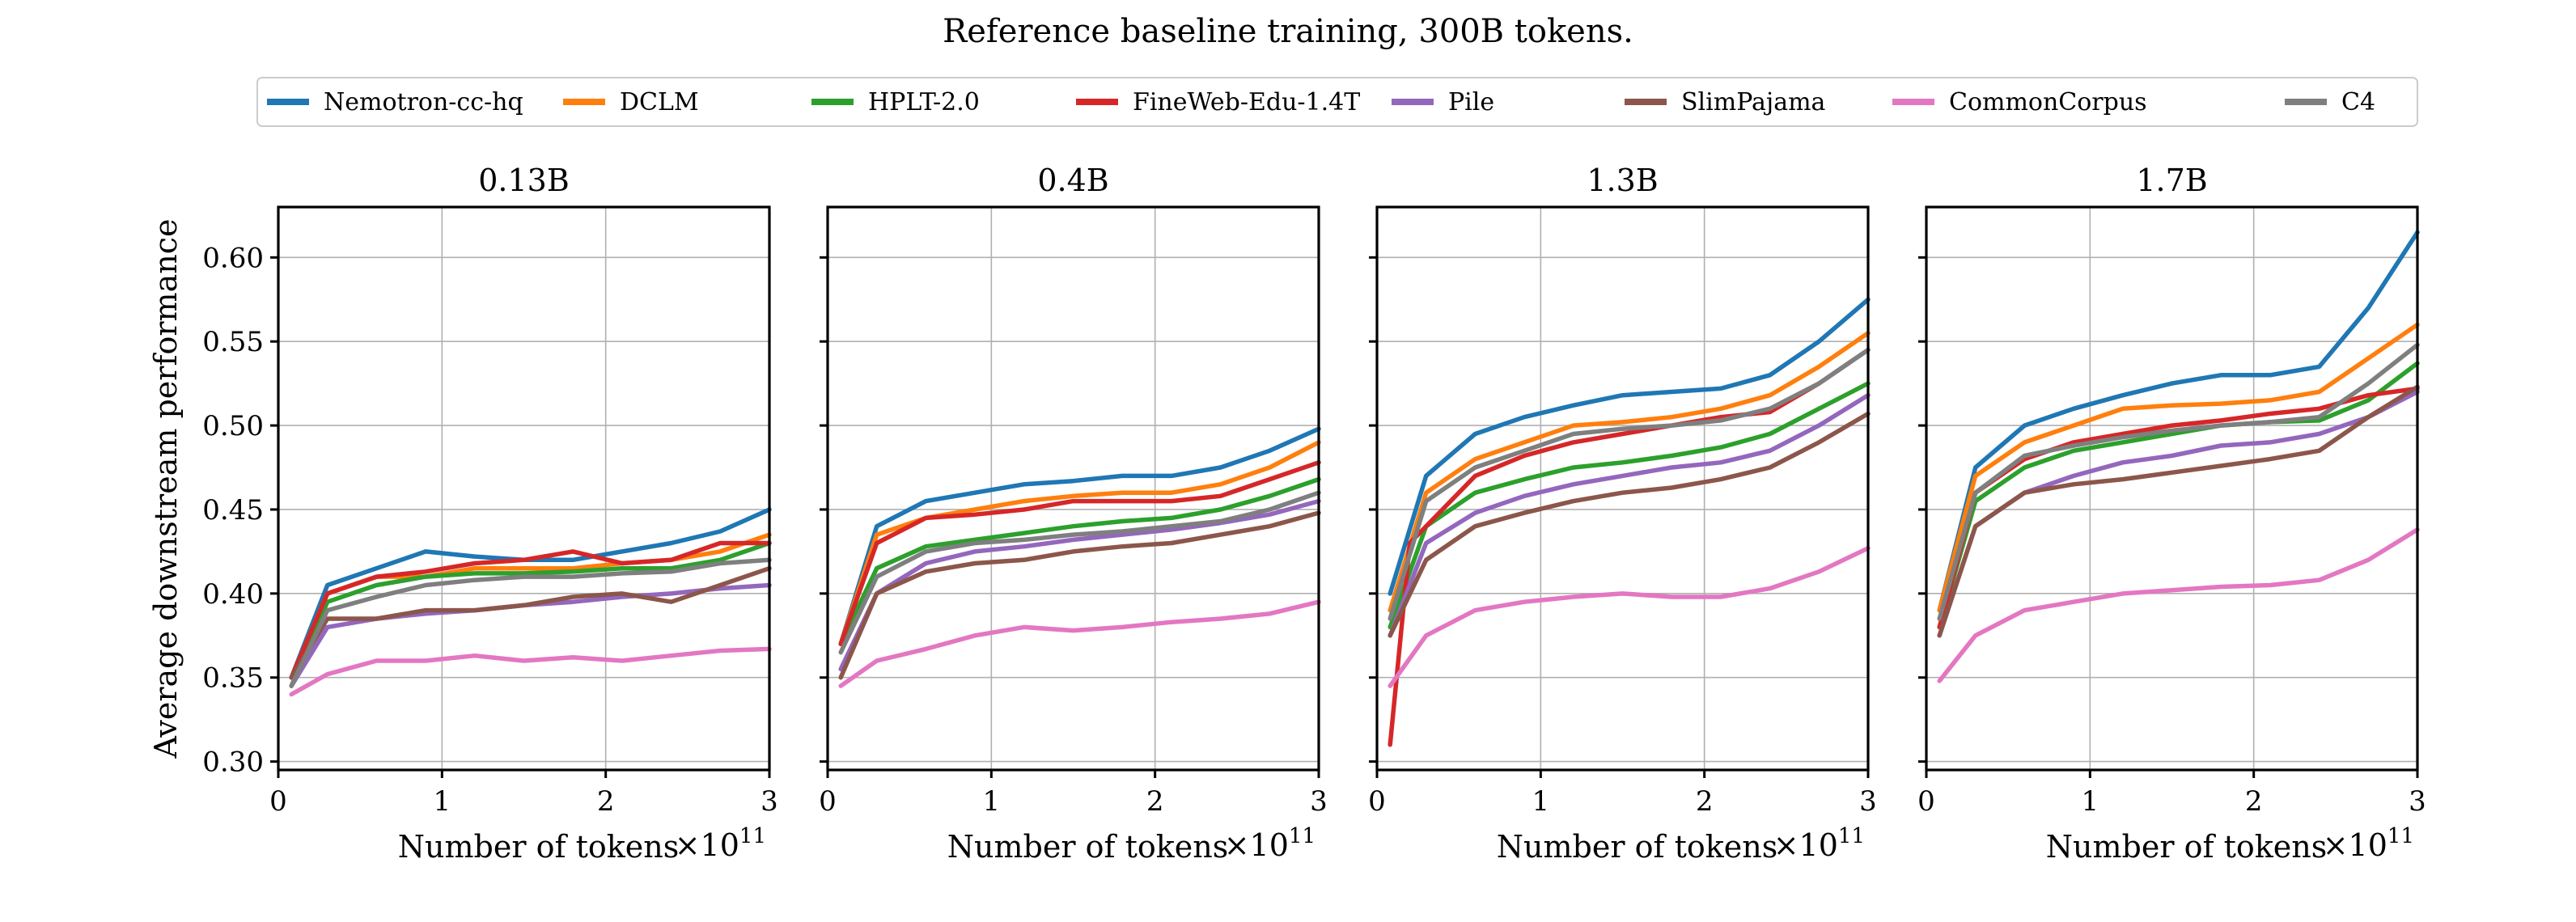 The height and width of the screenshot is (922, 2576). I want to click on legend-item: CommonCorpus, so click(2019, 102).